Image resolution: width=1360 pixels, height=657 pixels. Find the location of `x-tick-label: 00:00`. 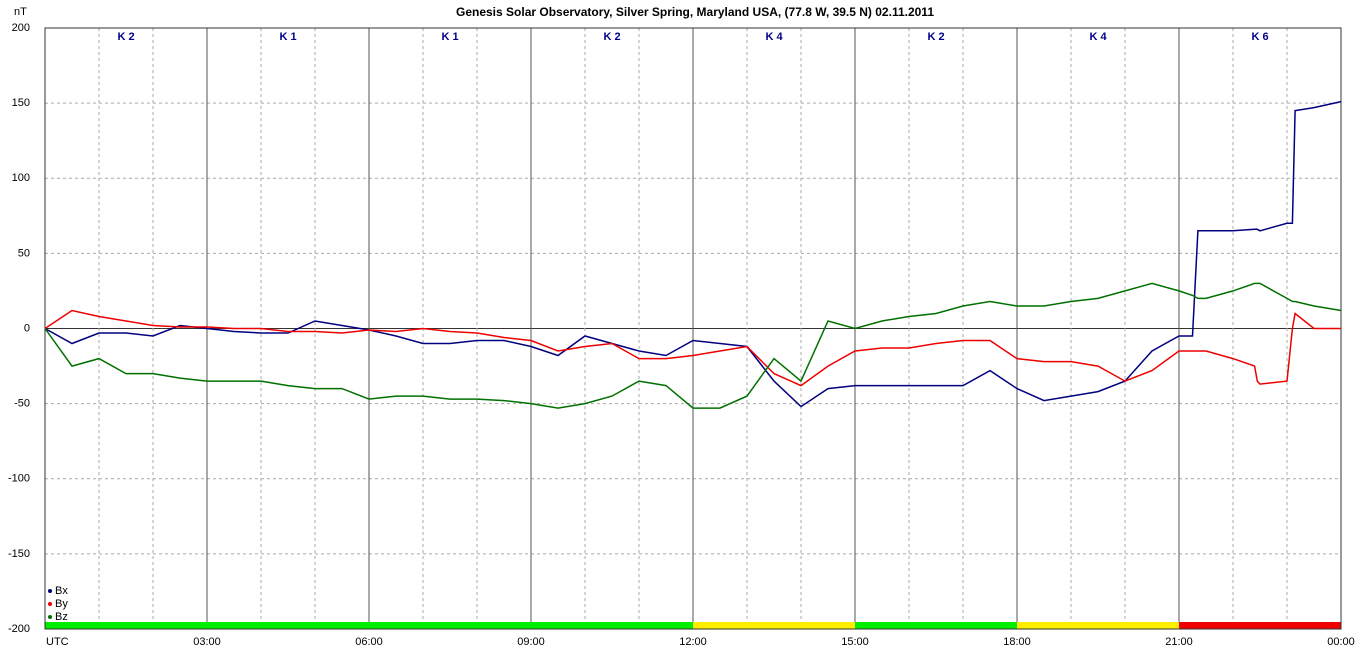

x-tick-label: 00:00 is located at coordinates (1341, 642).